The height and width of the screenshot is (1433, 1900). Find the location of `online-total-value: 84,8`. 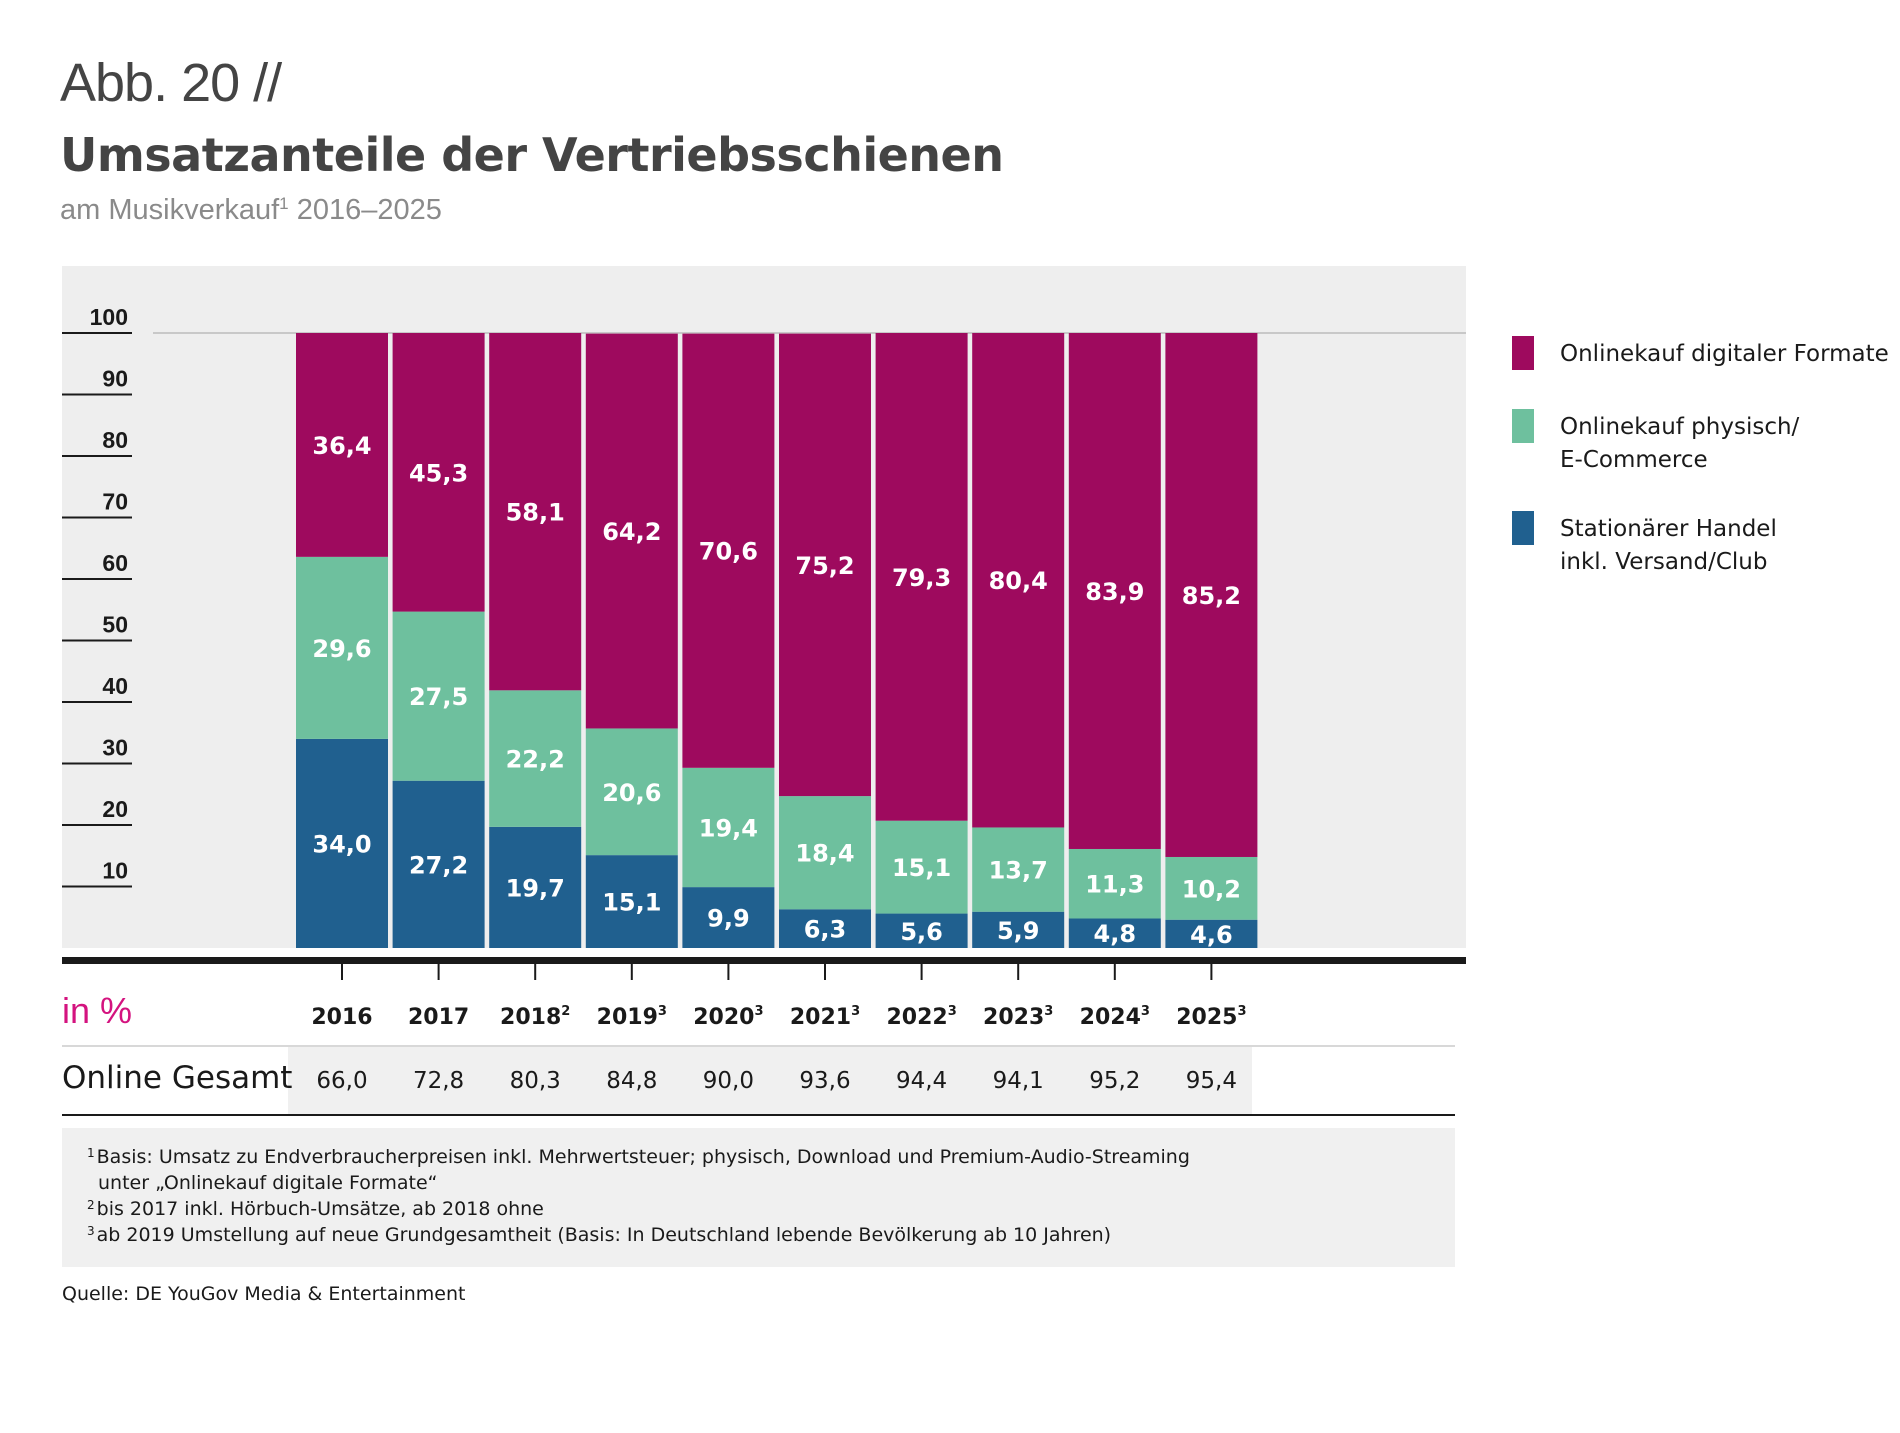

online-total-value: 84,8 is located at coordinates (632, 1081).